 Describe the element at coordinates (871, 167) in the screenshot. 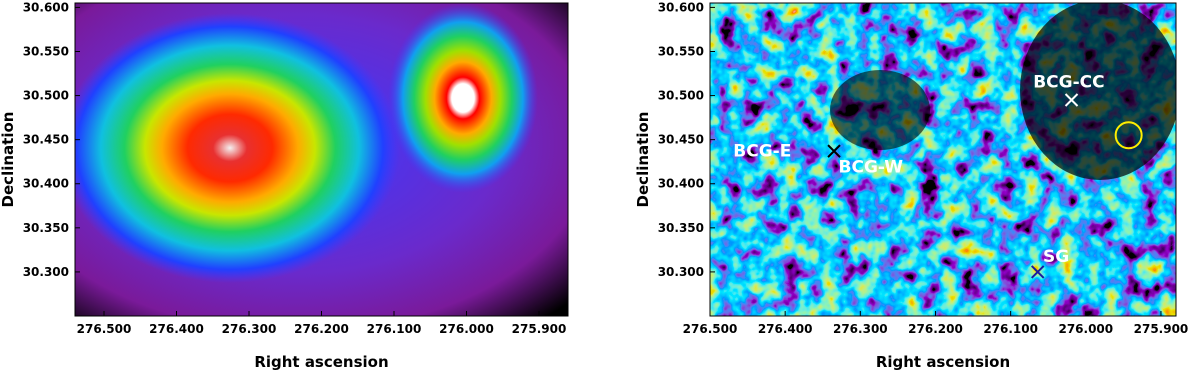

I see `annotation: BCG-W` at that location.